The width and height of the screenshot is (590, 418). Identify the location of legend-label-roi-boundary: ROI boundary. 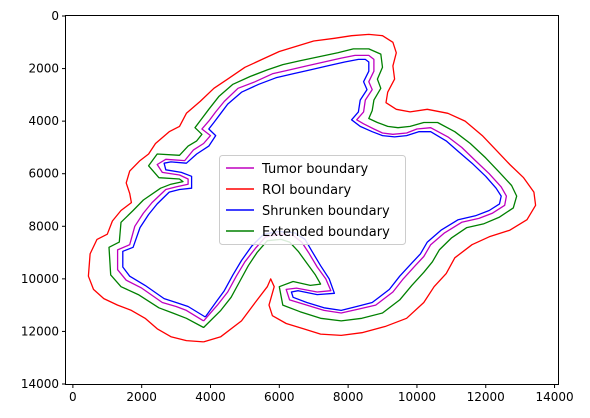
(306, 190).